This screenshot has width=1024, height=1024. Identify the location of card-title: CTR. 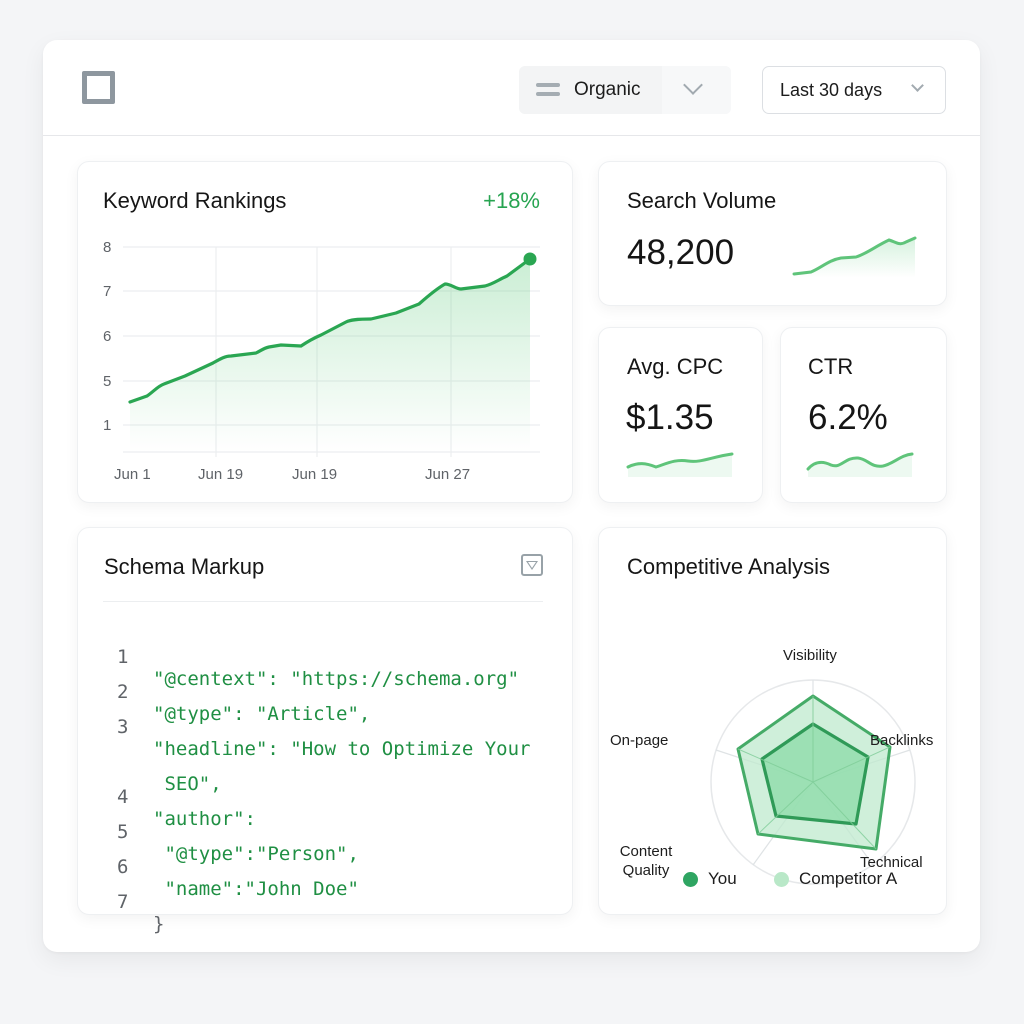
(831, 366).